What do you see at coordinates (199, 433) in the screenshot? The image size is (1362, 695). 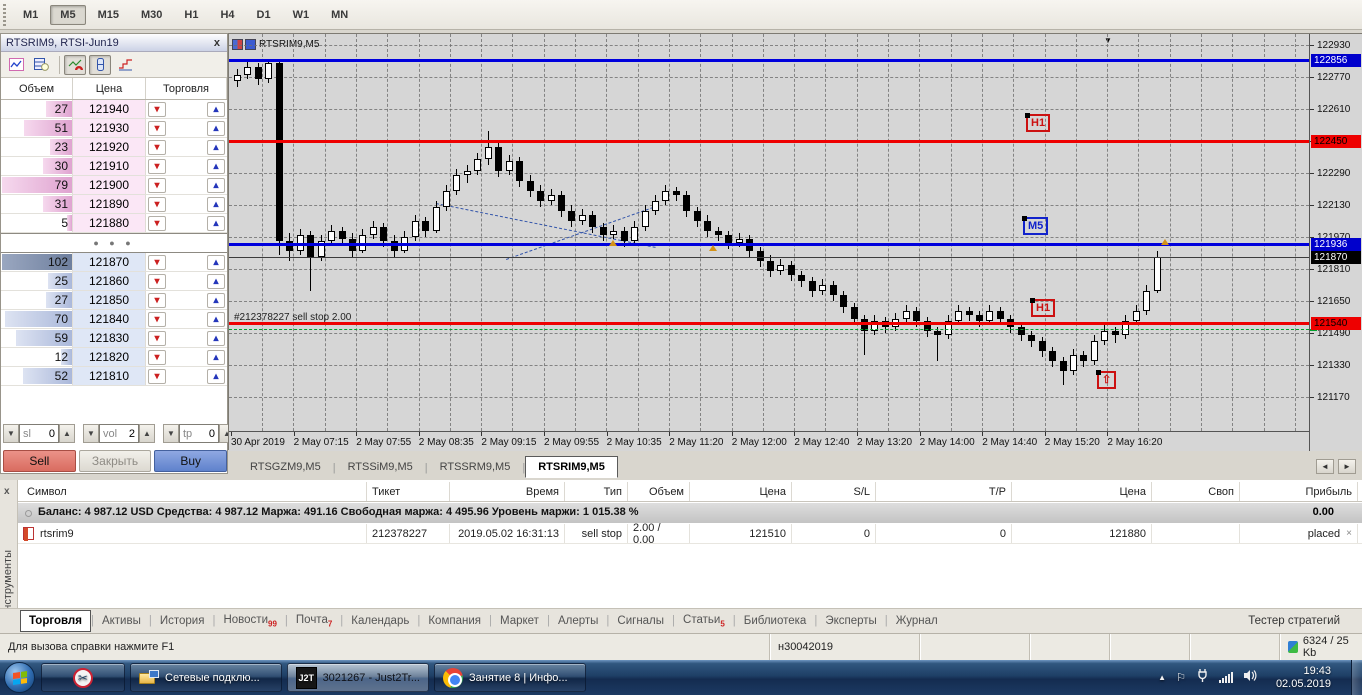 I see `tp-field: tp 0` at bounding box center [199, 433].